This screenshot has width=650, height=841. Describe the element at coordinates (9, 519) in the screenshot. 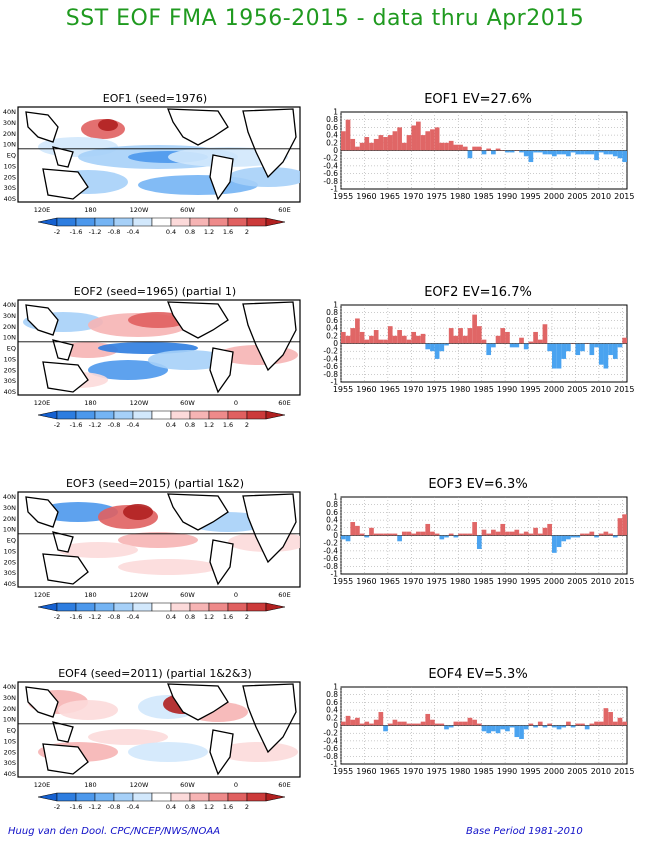

I see `lat-label: 20N` at that location.